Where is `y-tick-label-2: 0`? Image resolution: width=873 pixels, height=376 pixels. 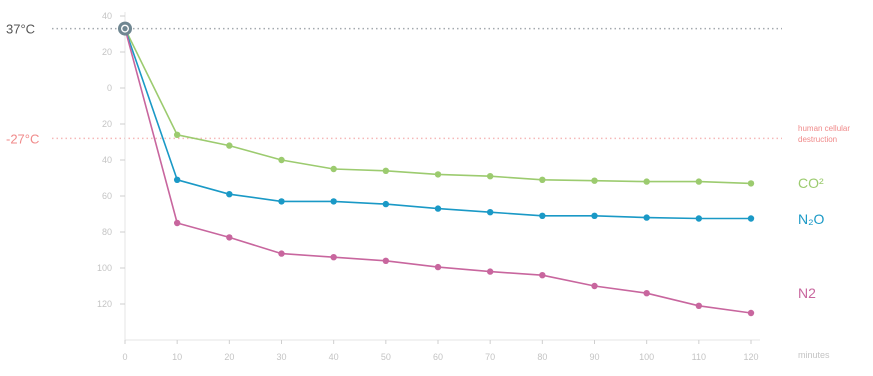
y-tick-label-2: 0 is located at coordinates (109, 88).